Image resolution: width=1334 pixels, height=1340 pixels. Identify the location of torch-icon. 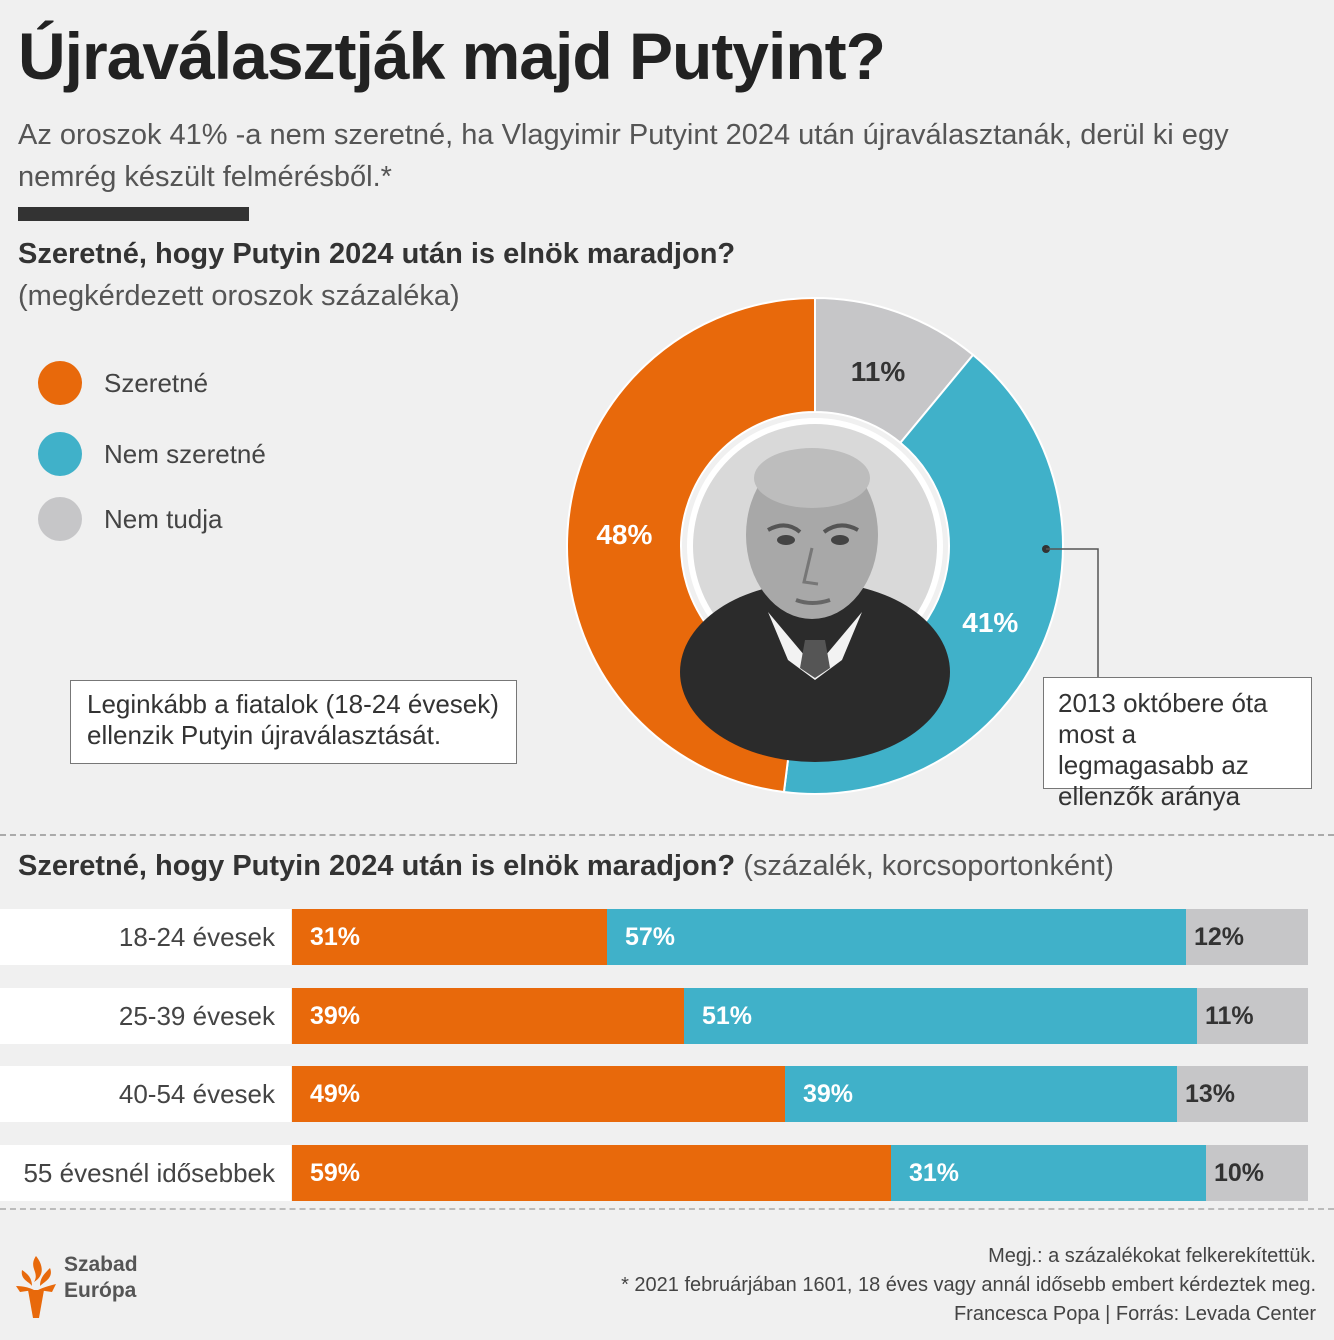
(36, 1287).